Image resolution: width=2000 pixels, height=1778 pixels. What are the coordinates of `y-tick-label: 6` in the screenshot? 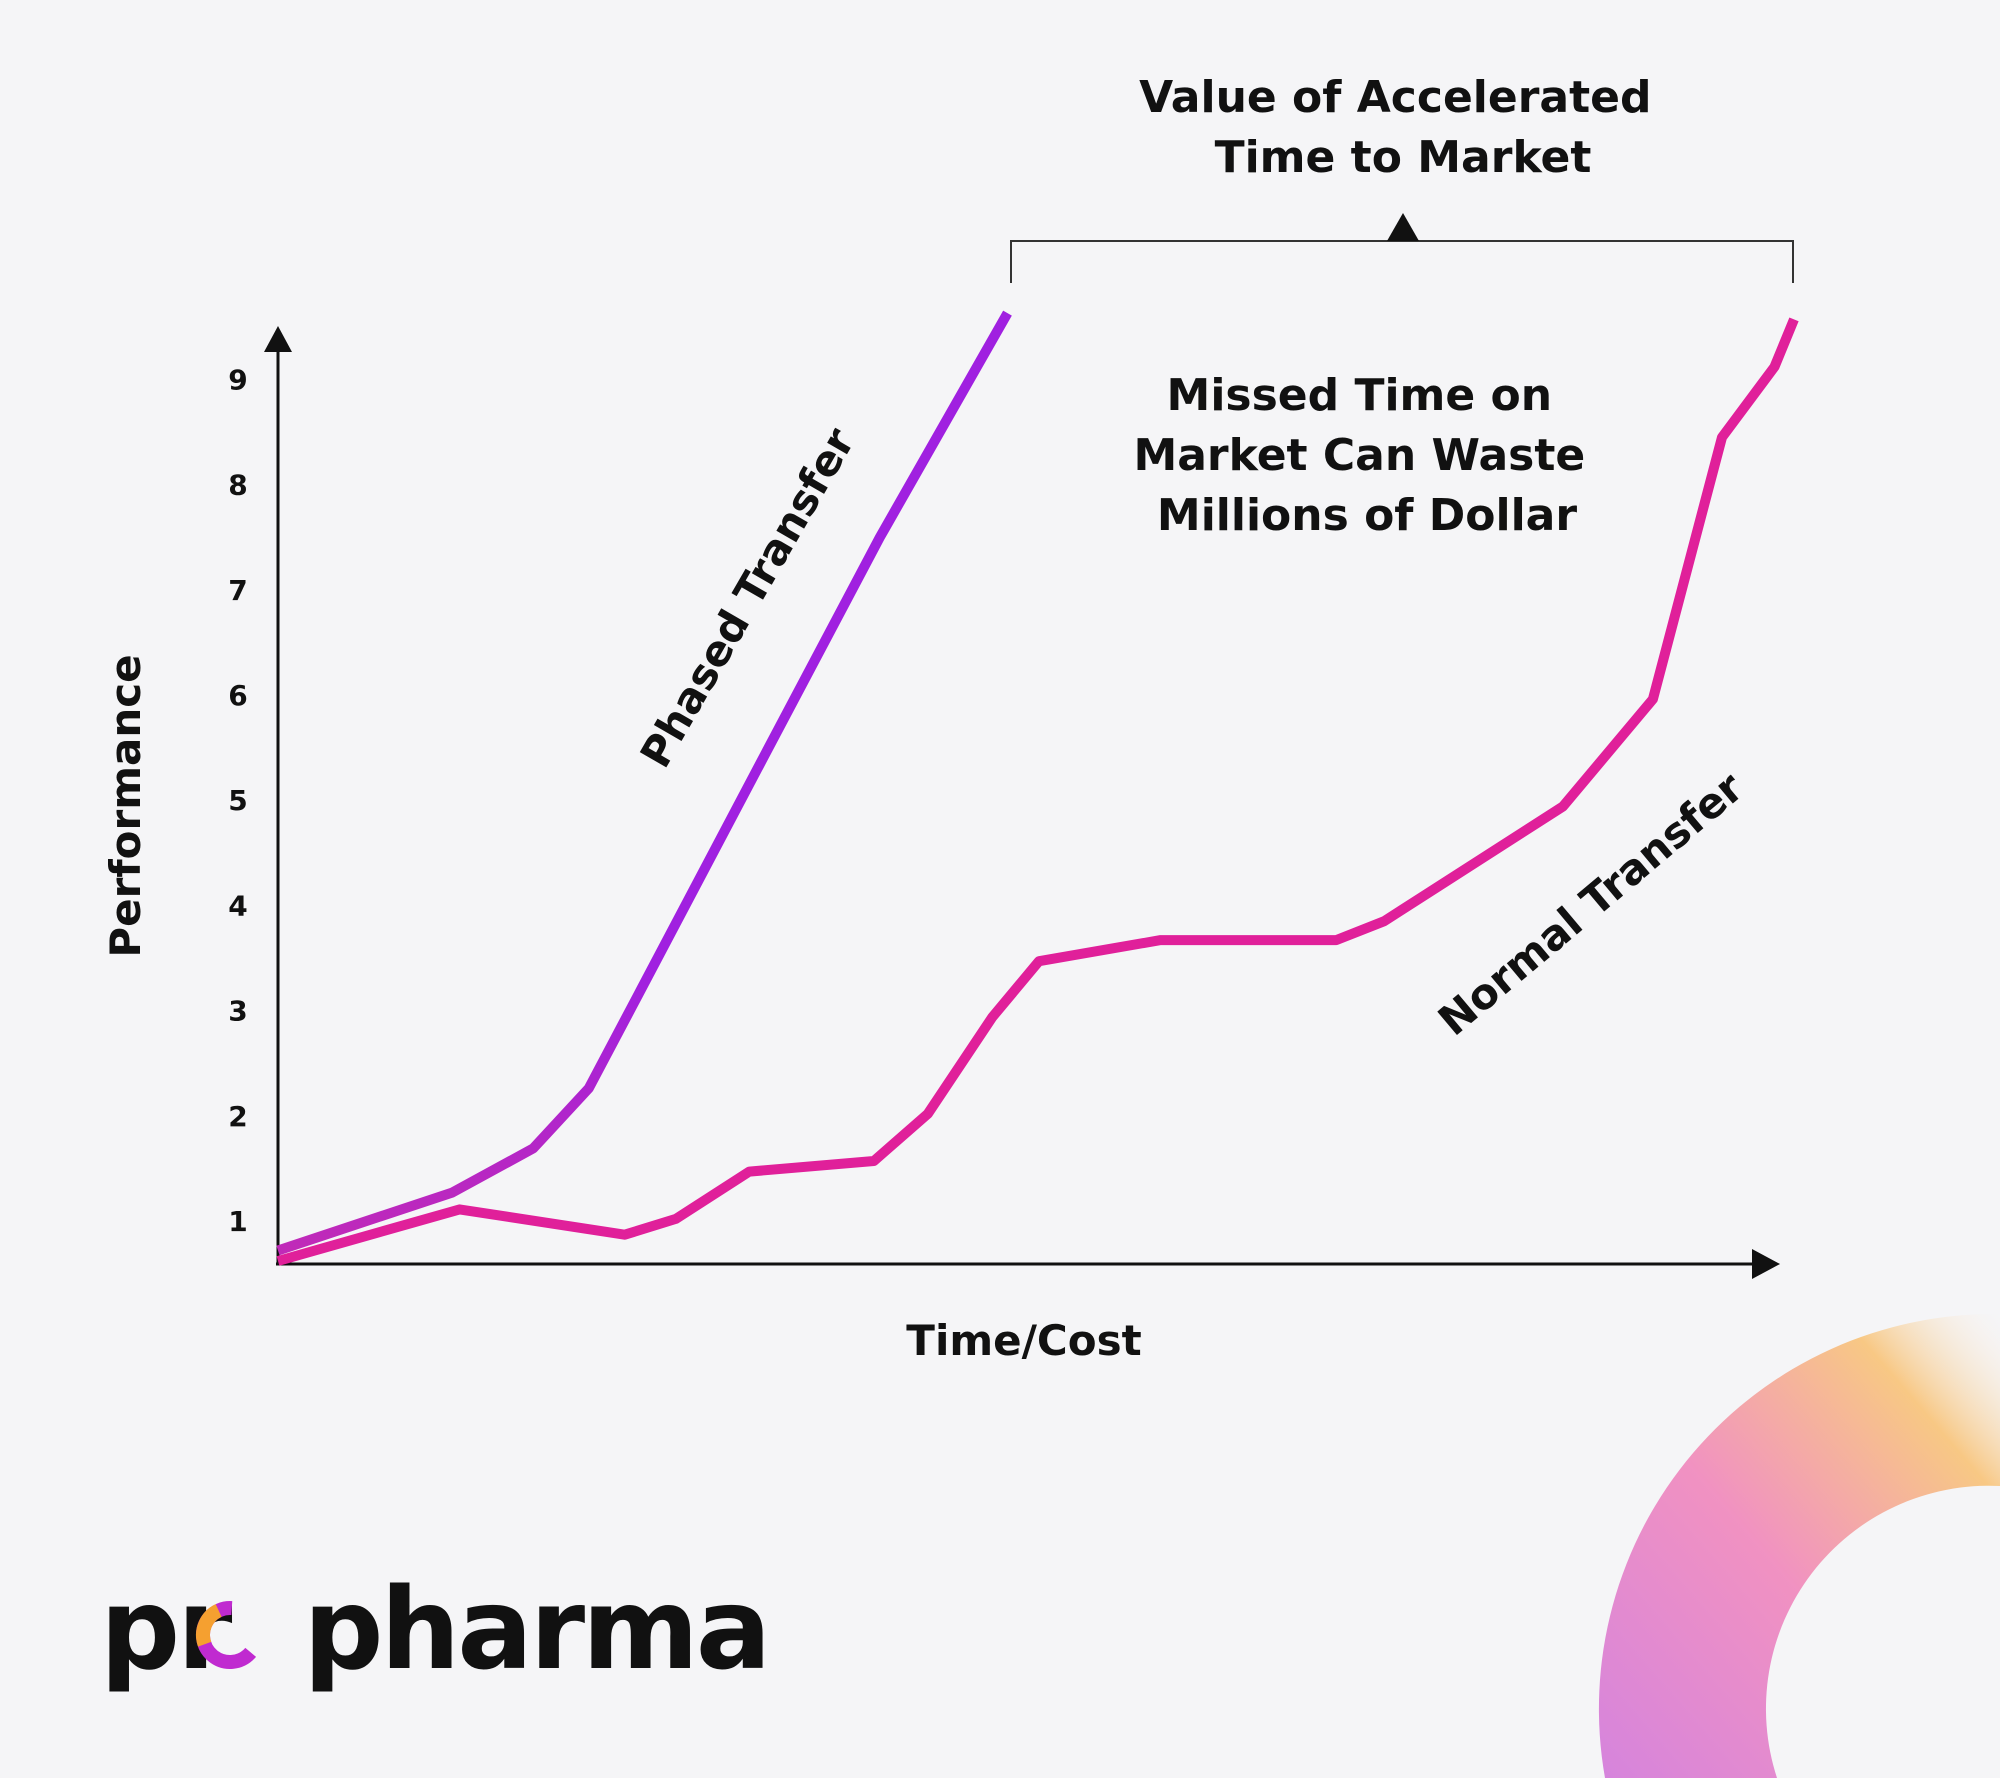 It's located at (237, 695).